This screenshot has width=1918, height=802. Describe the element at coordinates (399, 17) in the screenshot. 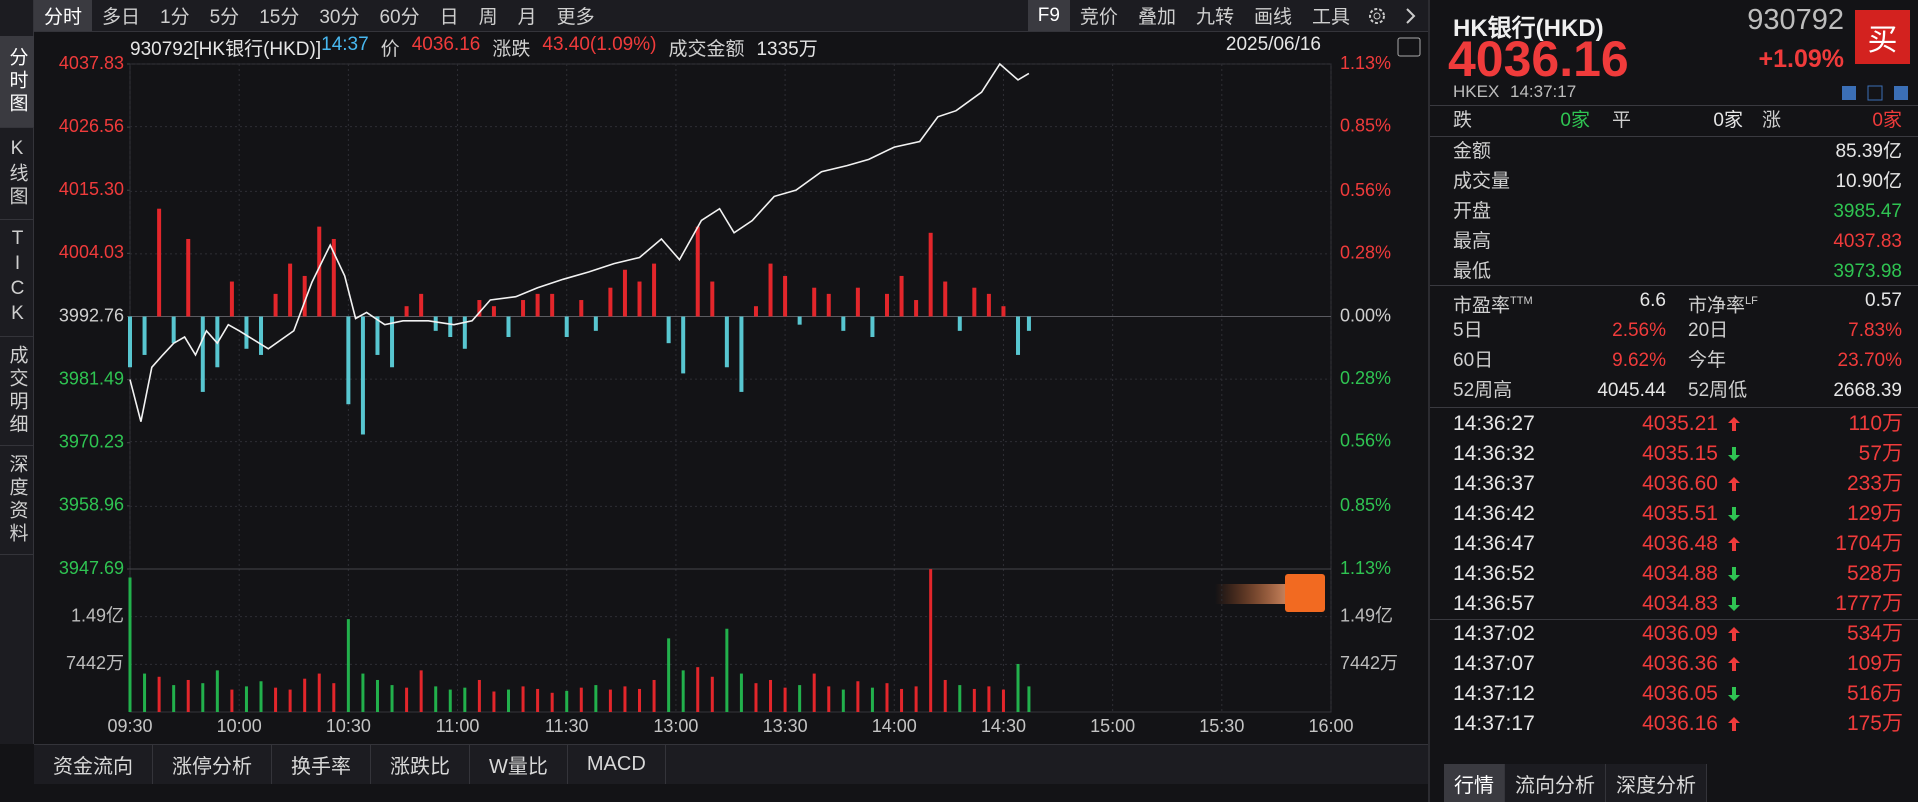

I see `tab: 60分` at that location.